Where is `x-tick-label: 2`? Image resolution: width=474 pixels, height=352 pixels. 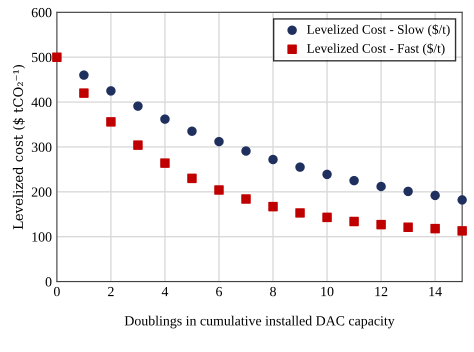
x-tick-label: 2 is located at coordinates (111, 291).